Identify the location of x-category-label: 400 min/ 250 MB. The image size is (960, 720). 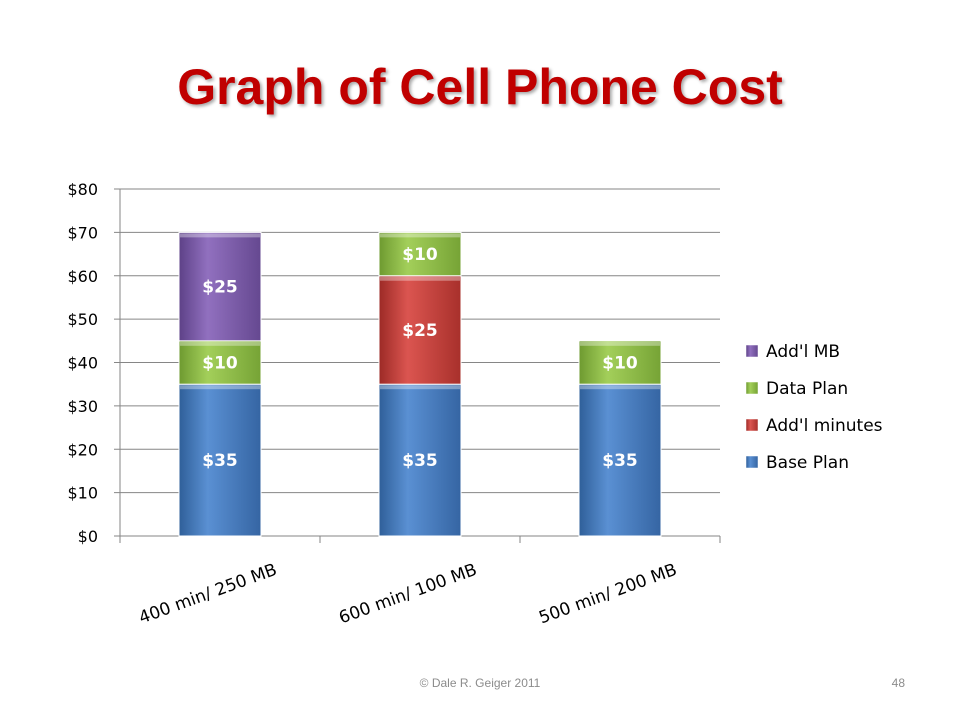
(207, 594).